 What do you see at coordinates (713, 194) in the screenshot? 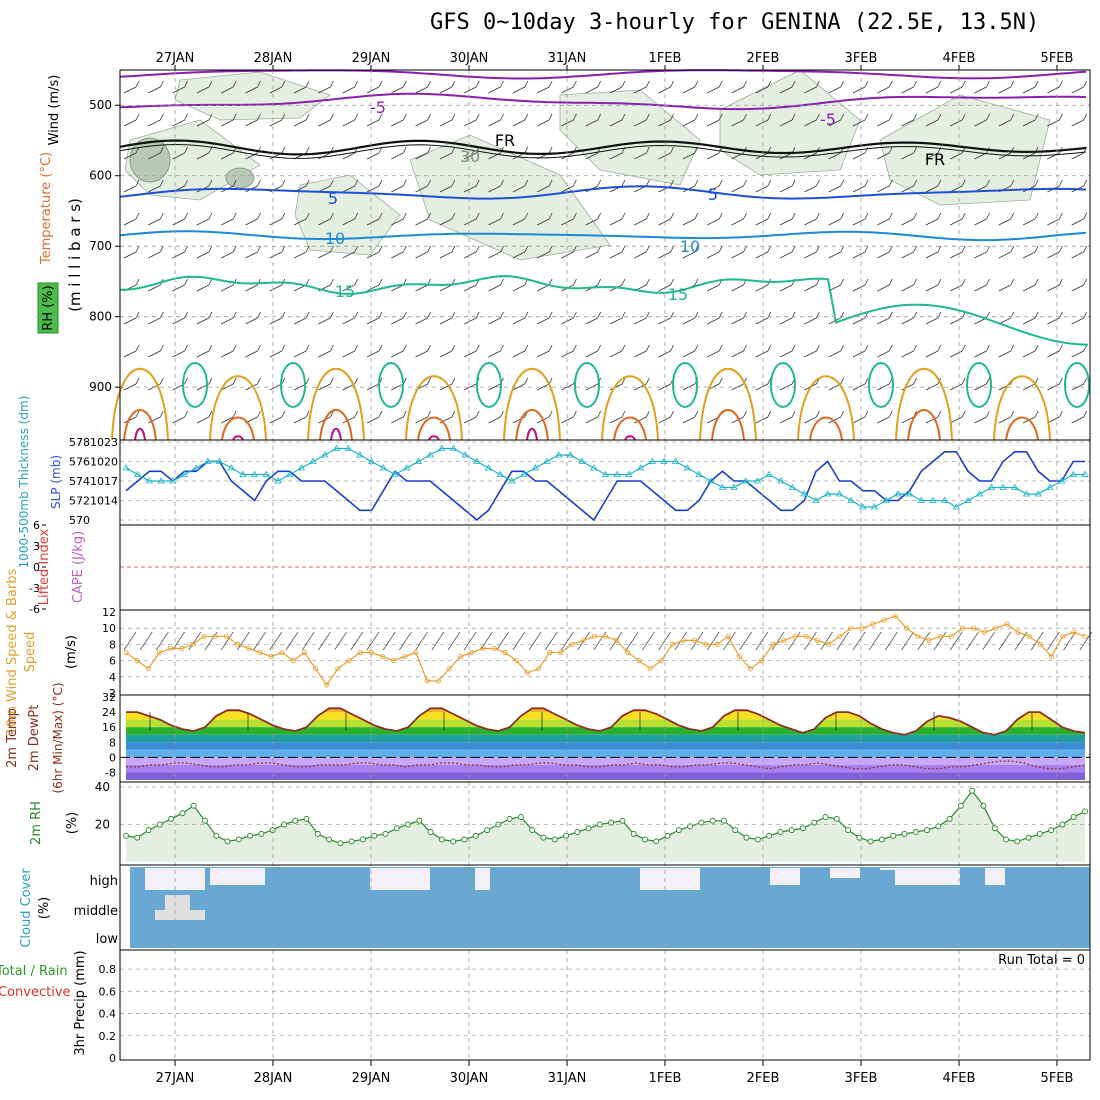
I see `contour-label: 5` at bounding box center [713, 194].